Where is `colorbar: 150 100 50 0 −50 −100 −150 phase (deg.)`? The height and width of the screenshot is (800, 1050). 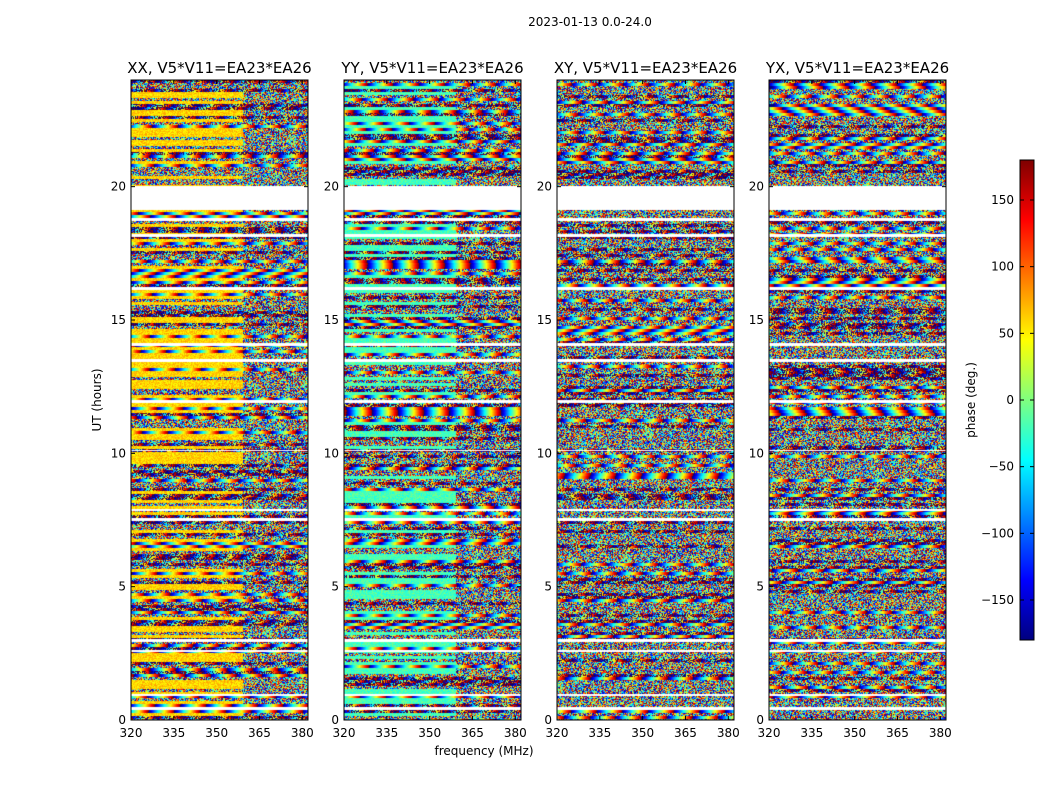 colorbar: 150 100 50 0 −50 −100 −150 phase (deg.) is located at coordinates (999, 400).